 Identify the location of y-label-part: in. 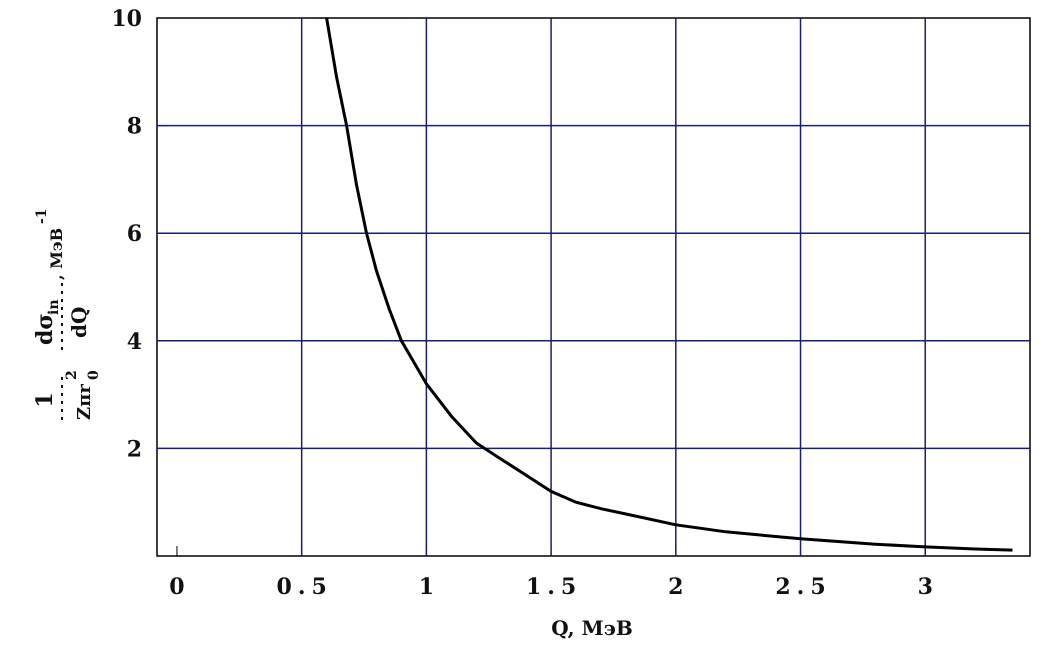
(54, 308).